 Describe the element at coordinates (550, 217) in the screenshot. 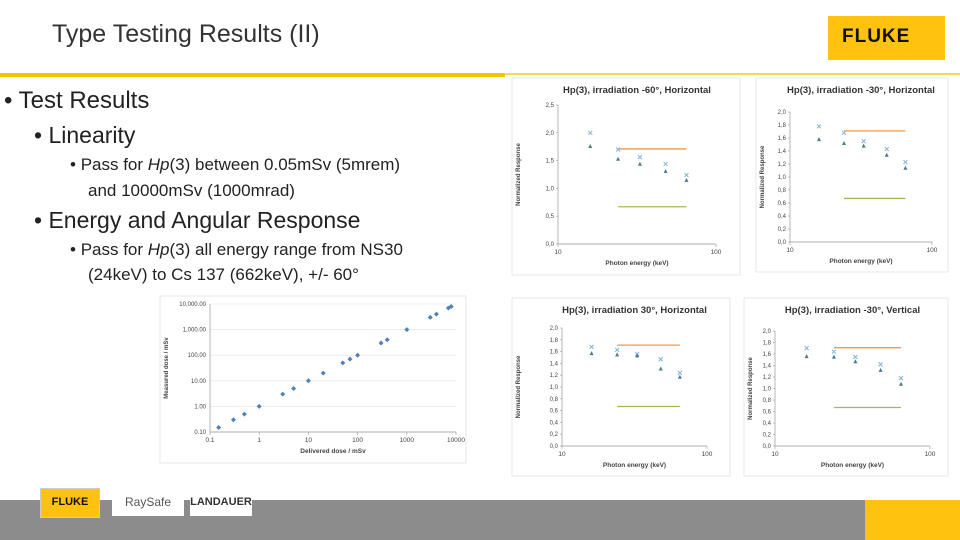

I see `y-tick-label: 0,5` at that location.